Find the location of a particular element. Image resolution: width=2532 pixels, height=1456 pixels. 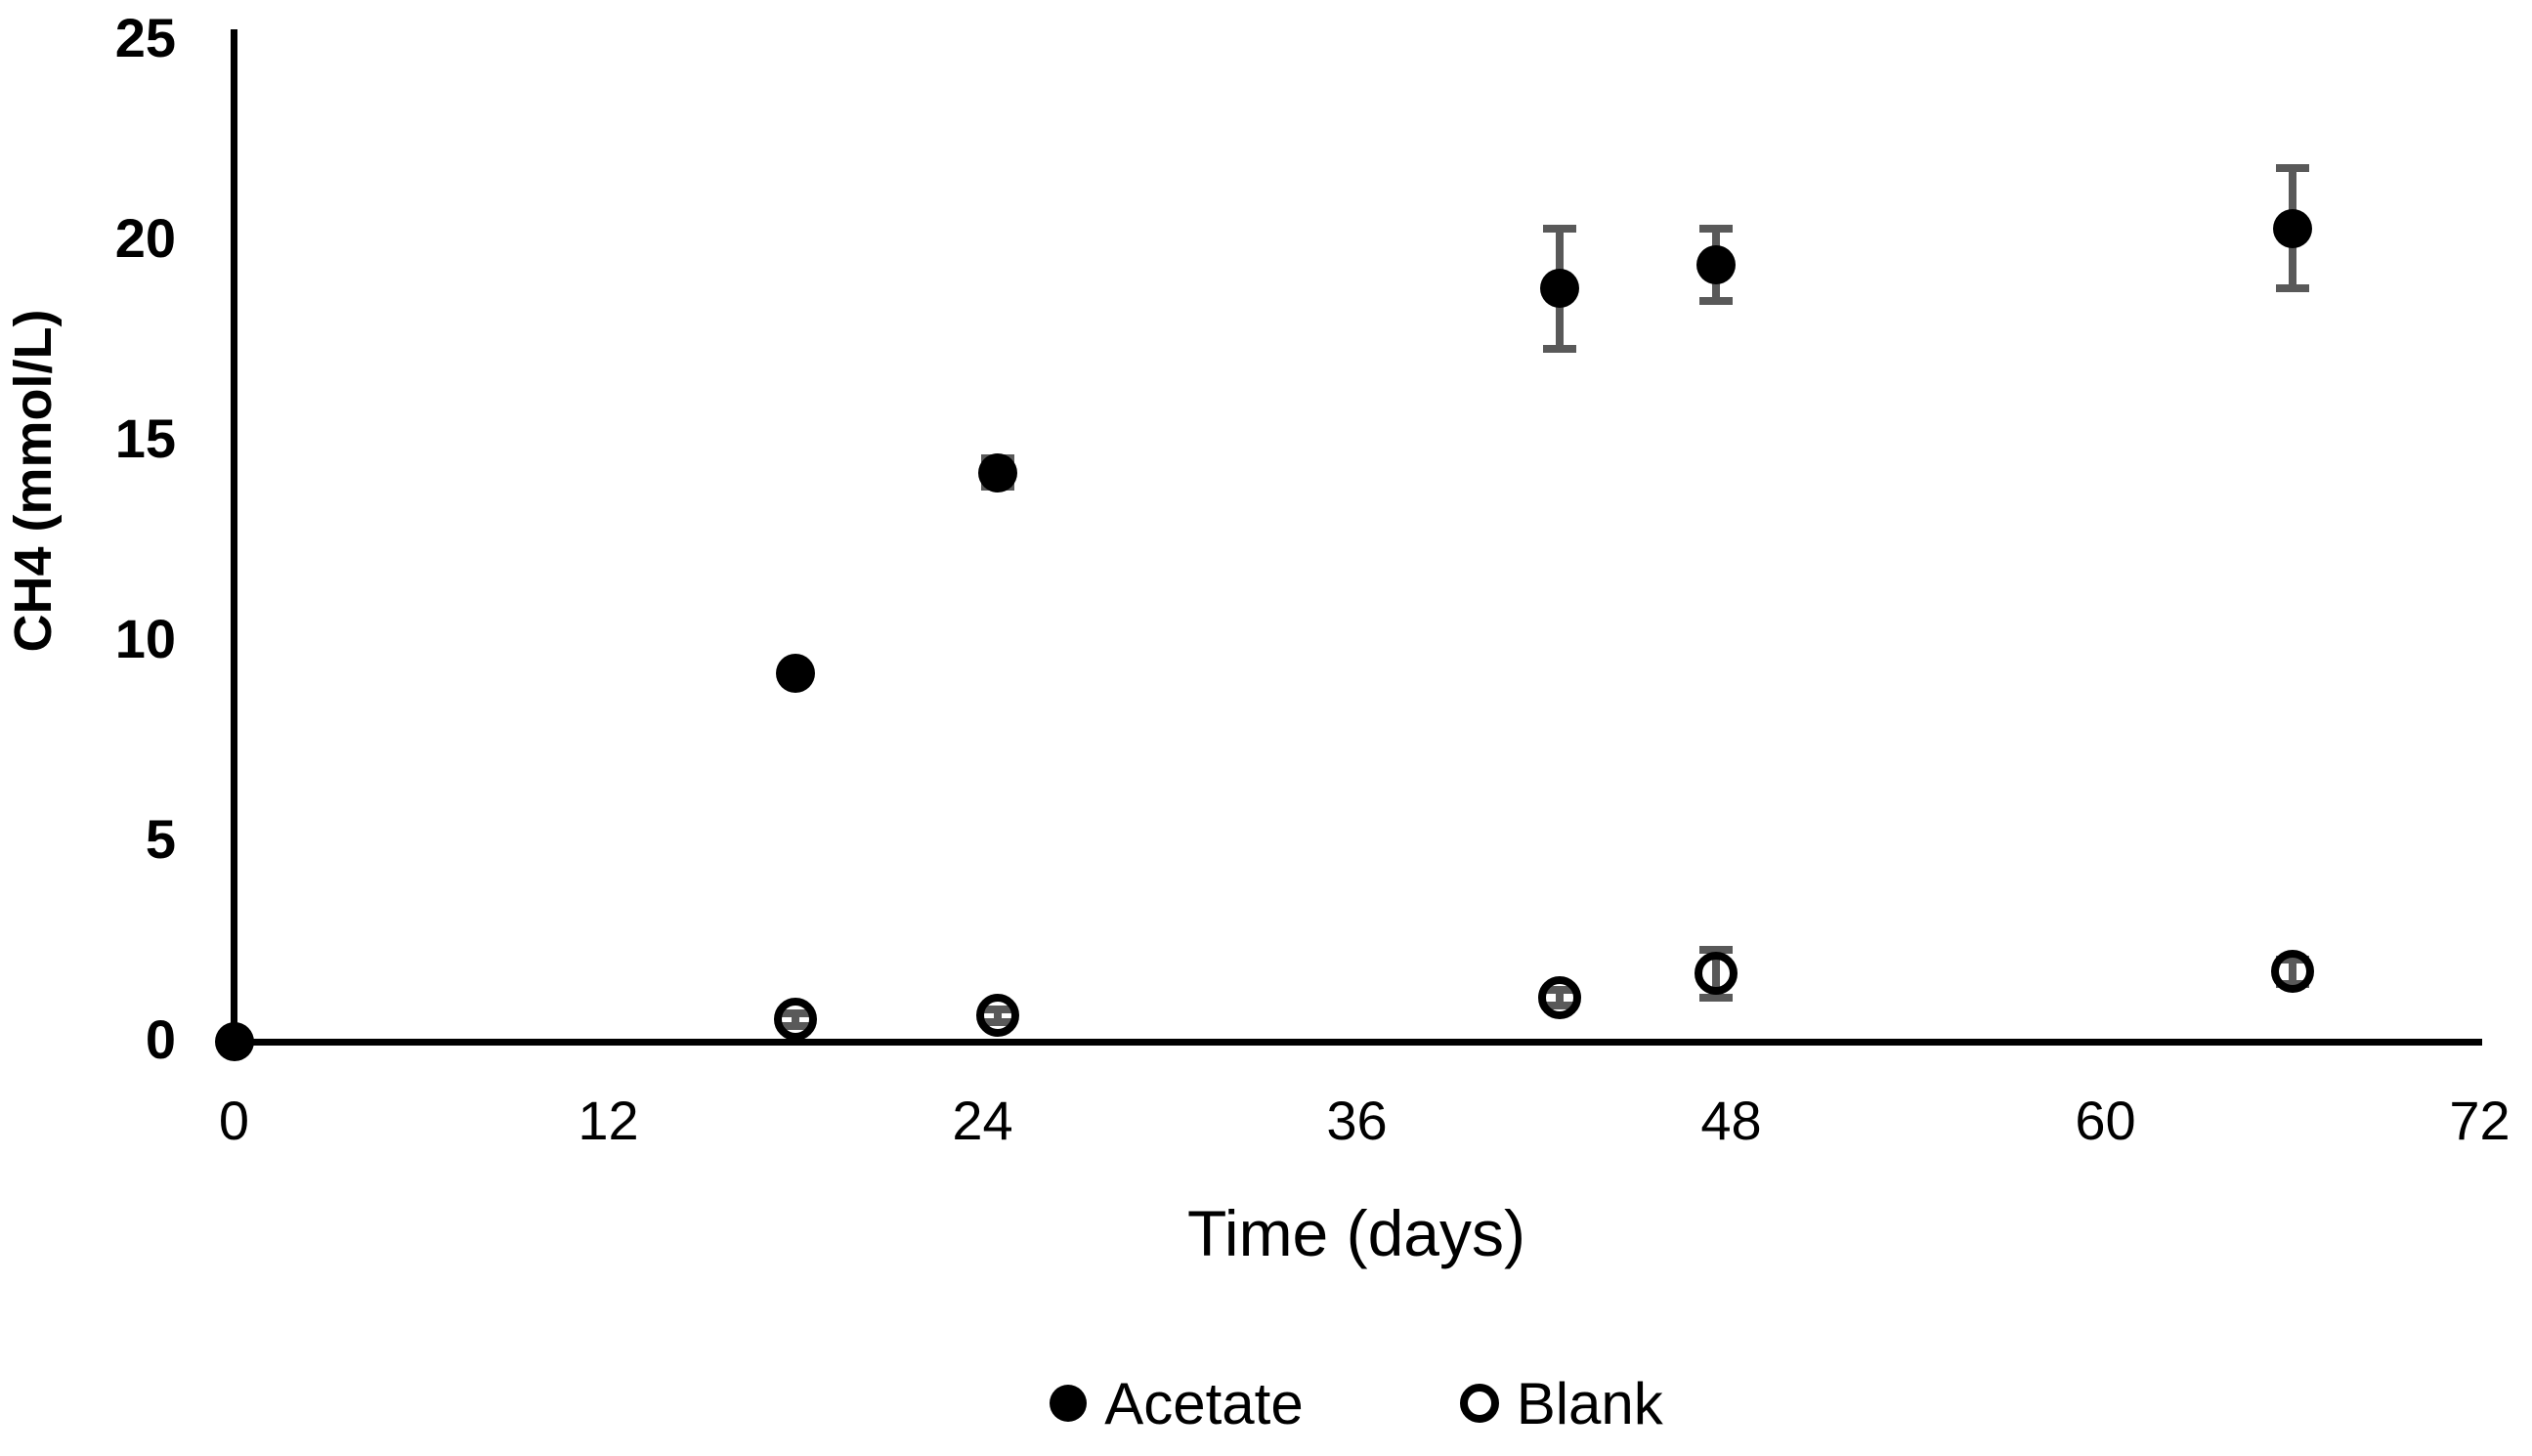

x-tick-label: 0 is located at coordinates (234, 1120).